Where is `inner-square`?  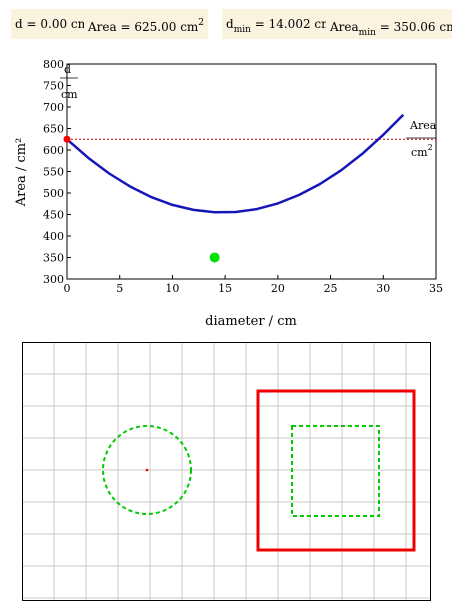
inner-square is located at coordinates (335, 471).